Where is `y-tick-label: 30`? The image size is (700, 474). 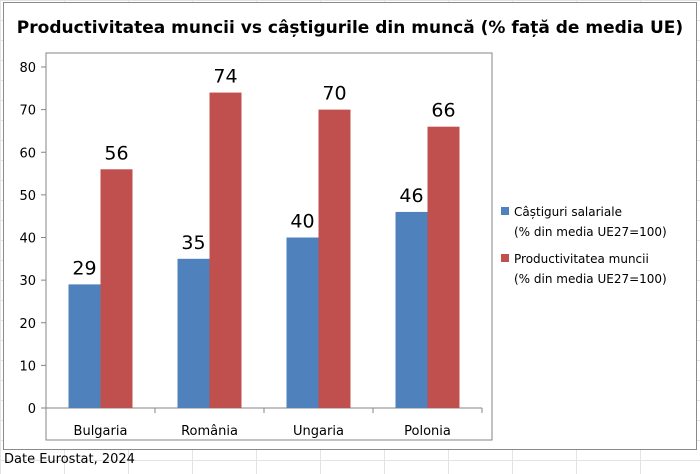 y-tick-label: 30 is located at coordinates (27, 281).